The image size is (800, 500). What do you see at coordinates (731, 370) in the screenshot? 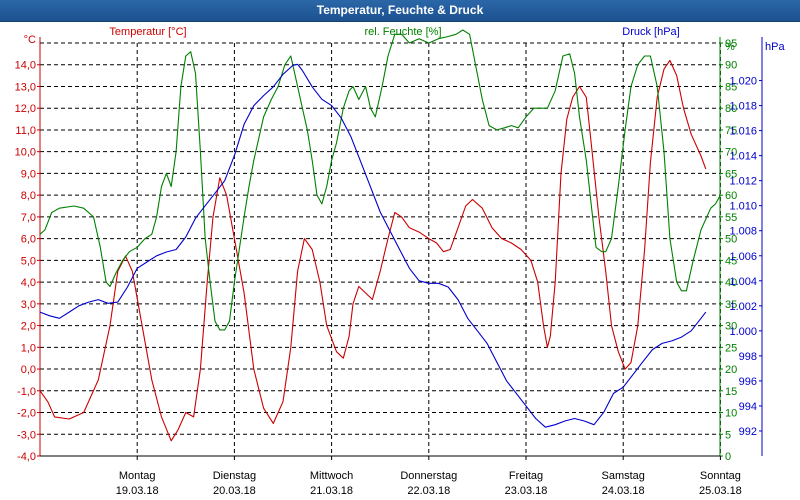
I see `humidity-tick-label: 20` at bounding box center [731, 370].